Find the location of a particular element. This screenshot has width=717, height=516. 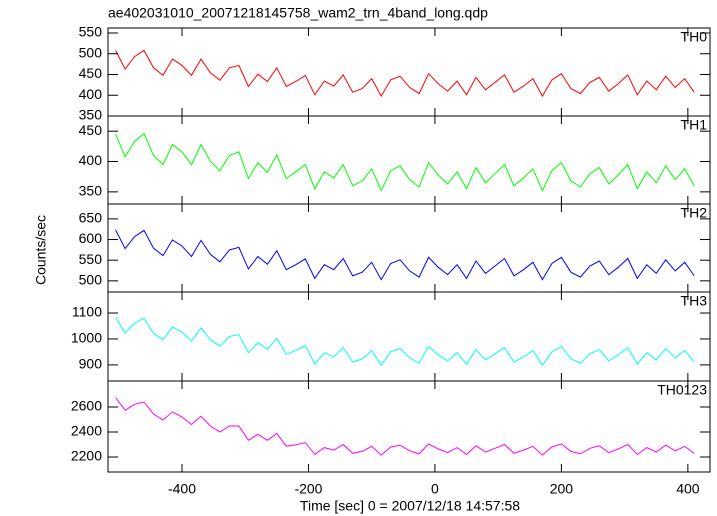

panel-label: TH2 is located at coordinates (694, 213).